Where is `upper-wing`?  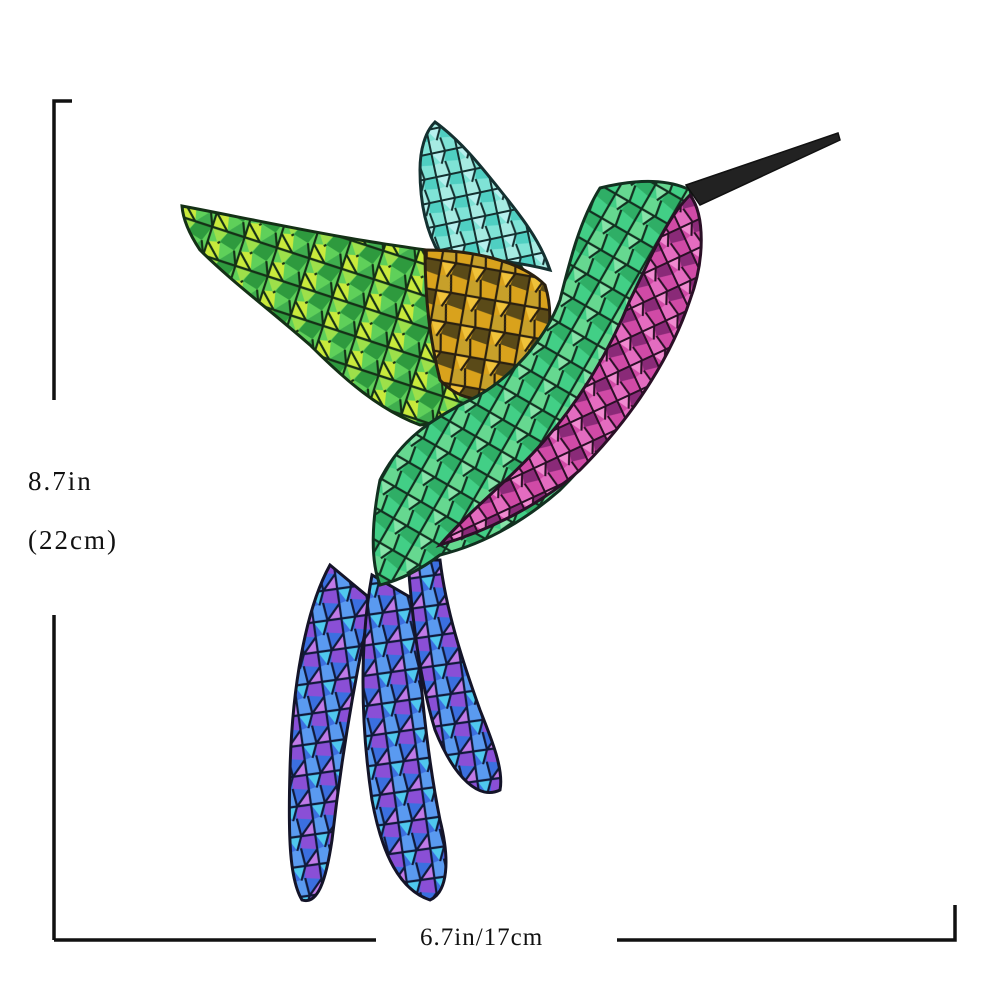 upper-wing is located at coordinates (485, 196).